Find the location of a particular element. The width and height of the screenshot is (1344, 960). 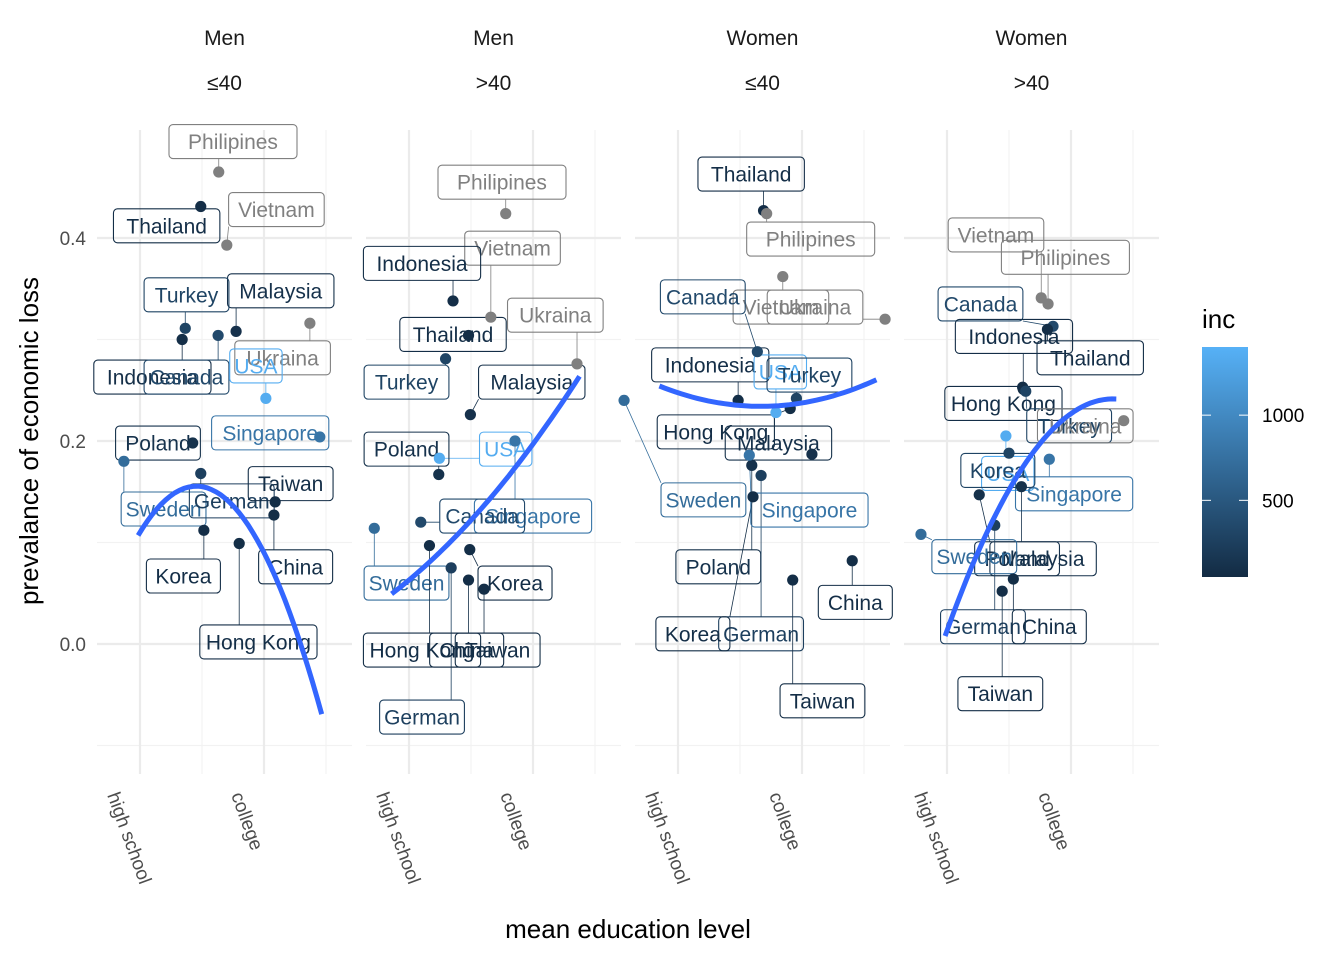

point-label-text: Hong Kong is located at coordinates (715, 432).